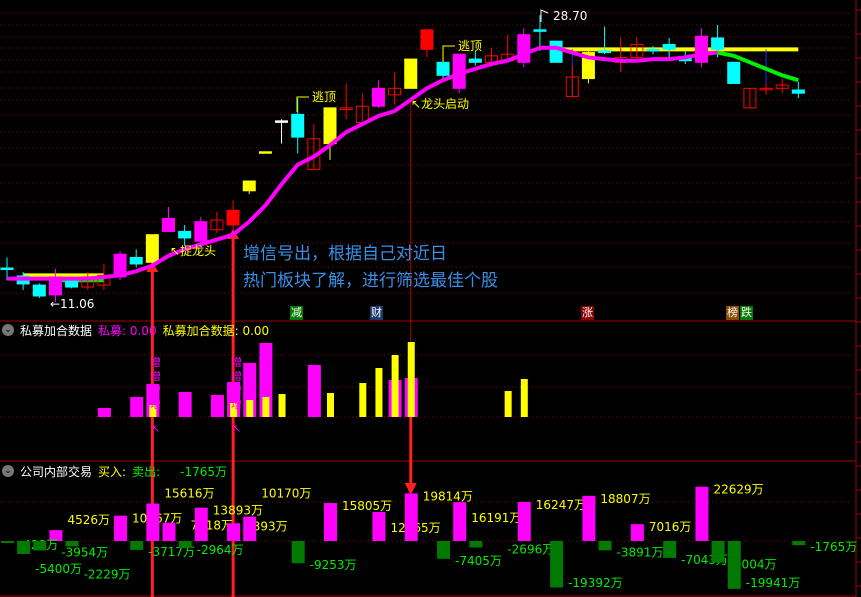 The width and height of the screenshot is (861, 597). What do you see at coordinates (732, 313) in the screenshot?
I see `tag-board: 榜` at bounding box center [732, 313].